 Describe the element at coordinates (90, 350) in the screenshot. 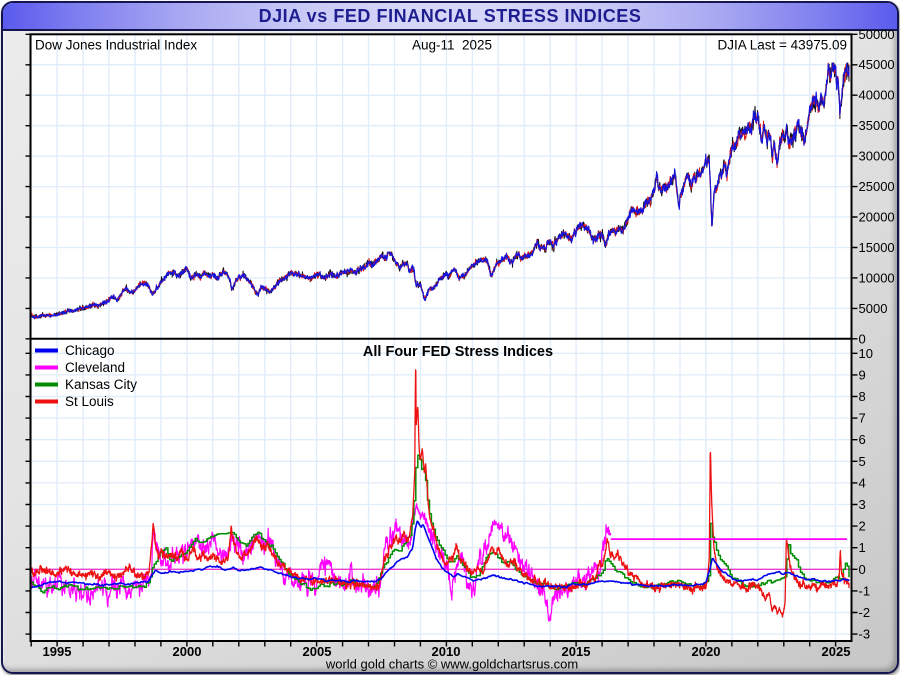

I see `svg-text: Chicago` at that location.